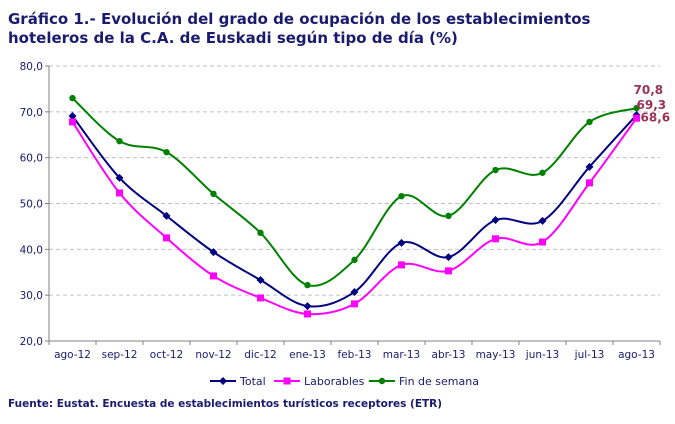  Describe the element at coordinates (496, 355) in the screenshot. I see `x-tick-label: may-13` at that location.